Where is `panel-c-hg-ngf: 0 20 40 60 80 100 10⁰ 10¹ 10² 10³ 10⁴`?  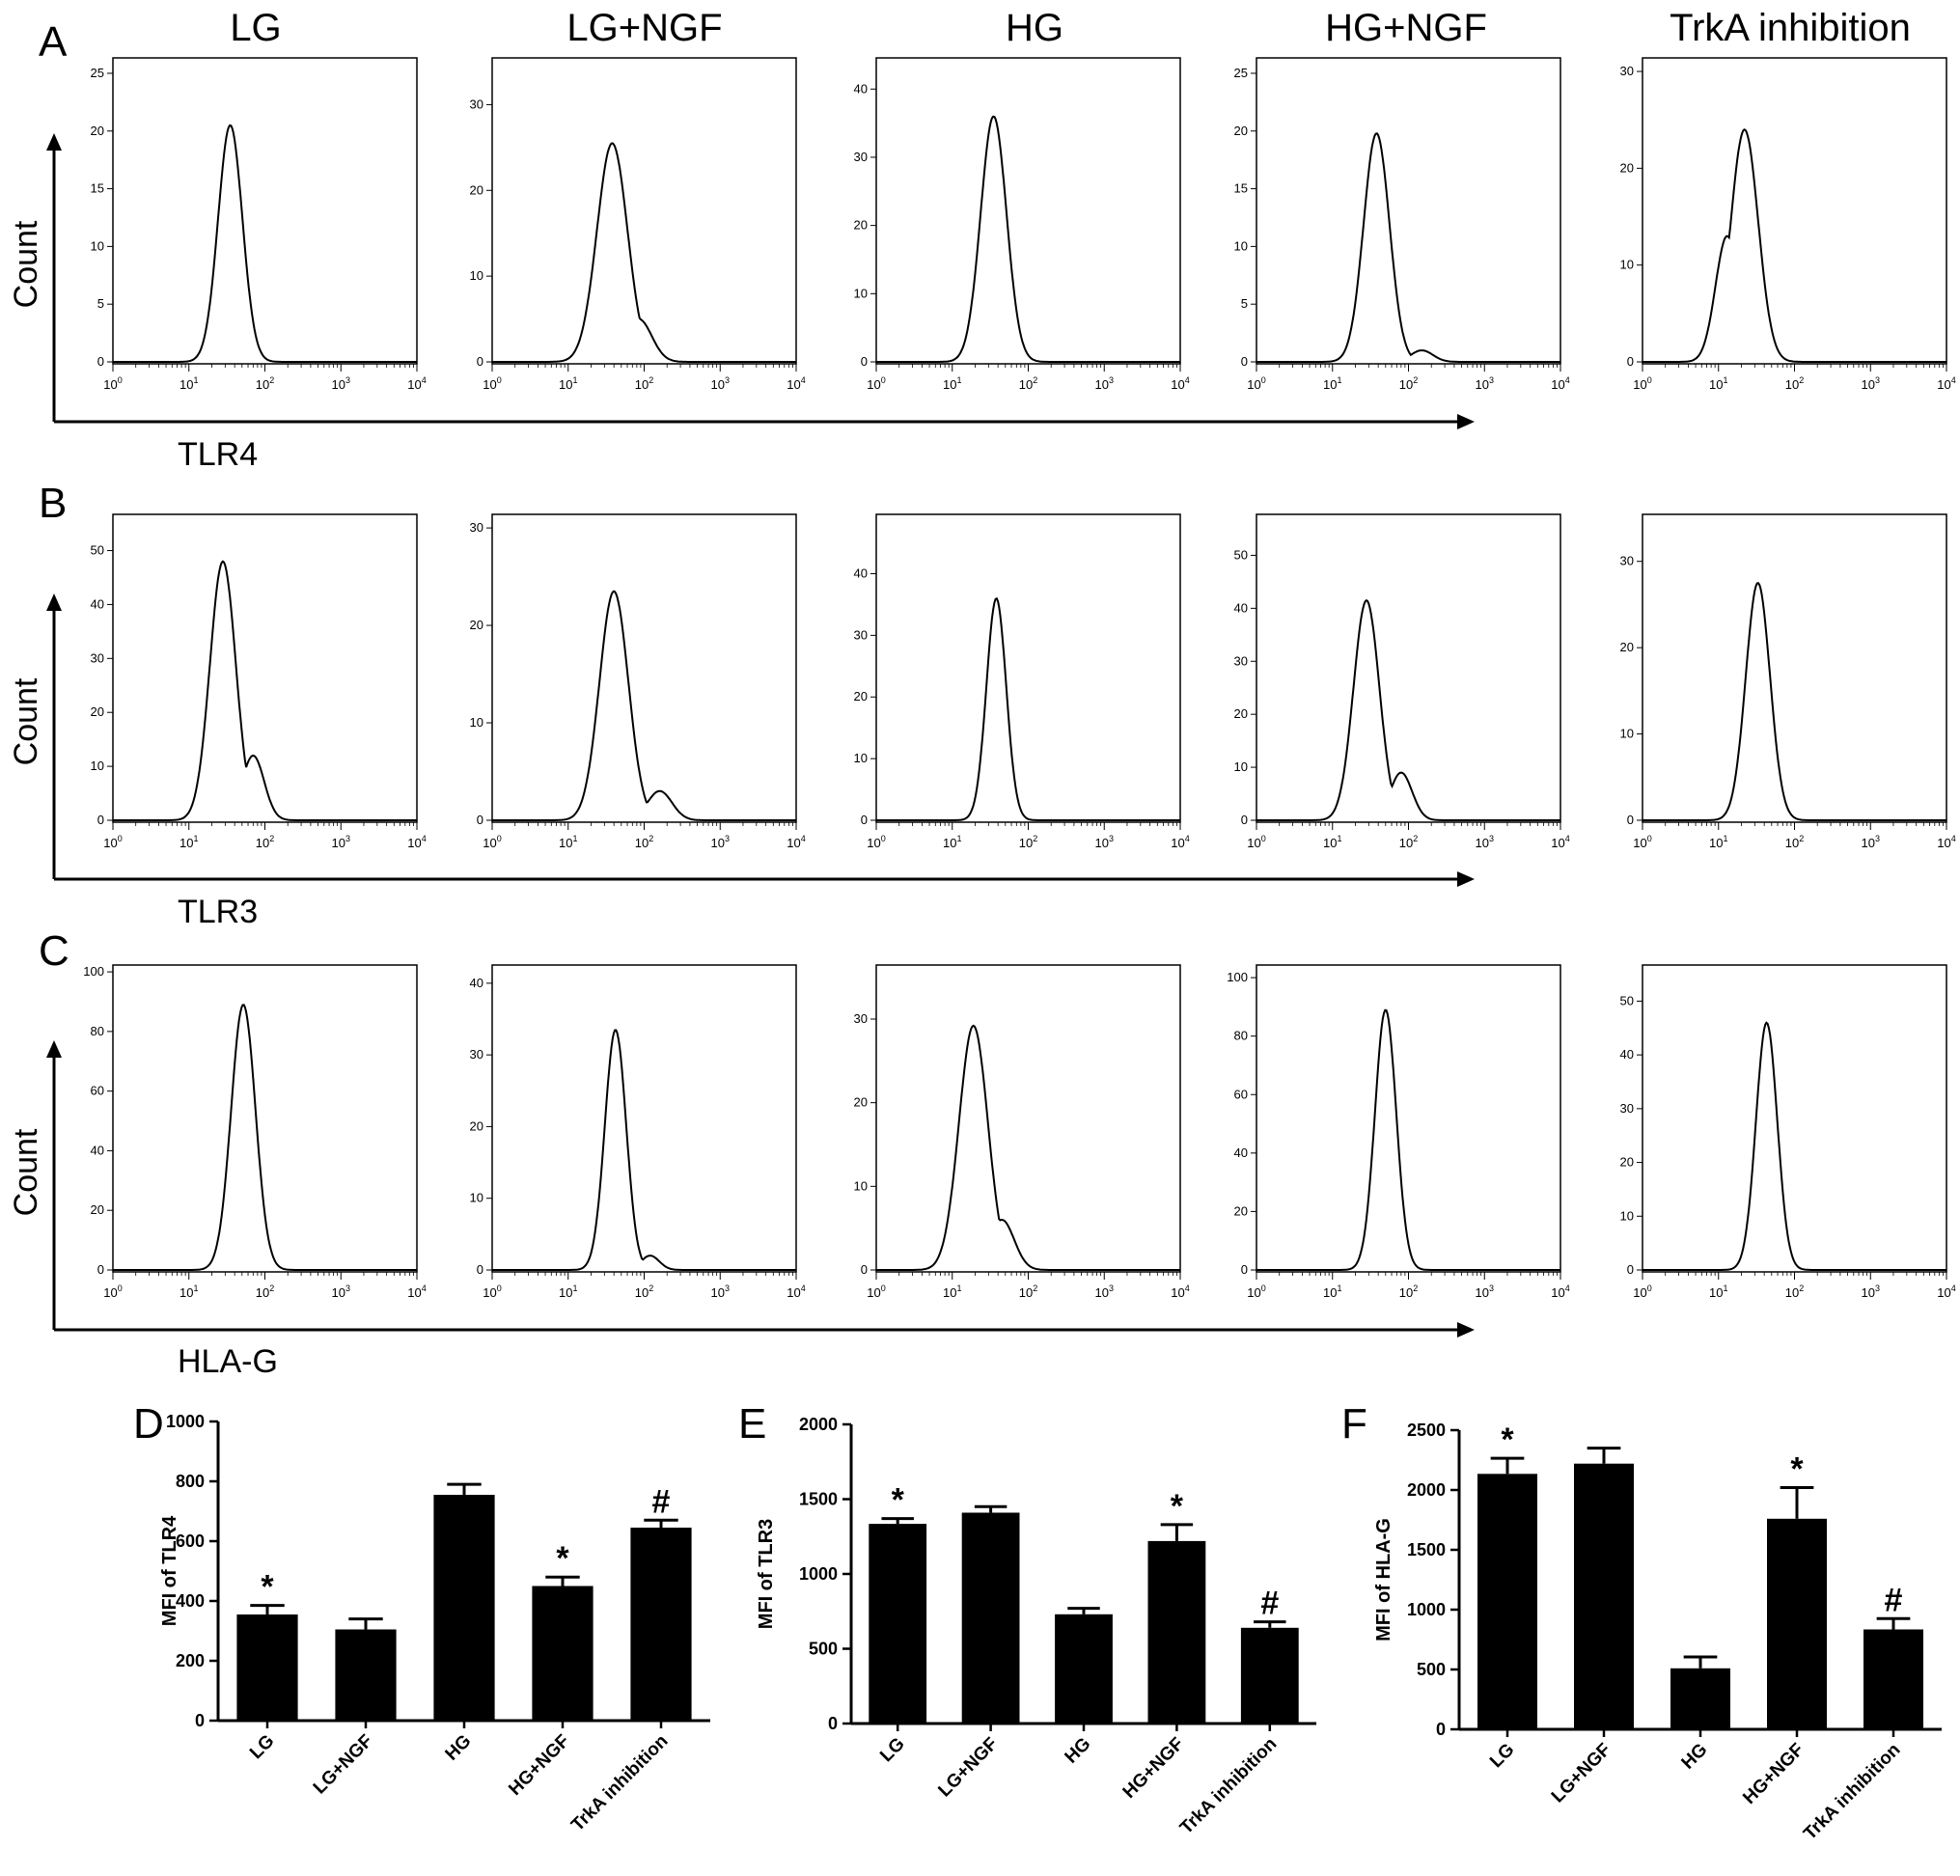 panel-c-hg-ngf: 0 20 40 60 80 100 10⁰ 10¹ 10² 10³ 10⁴ is located at coordinates (1398, 1132).